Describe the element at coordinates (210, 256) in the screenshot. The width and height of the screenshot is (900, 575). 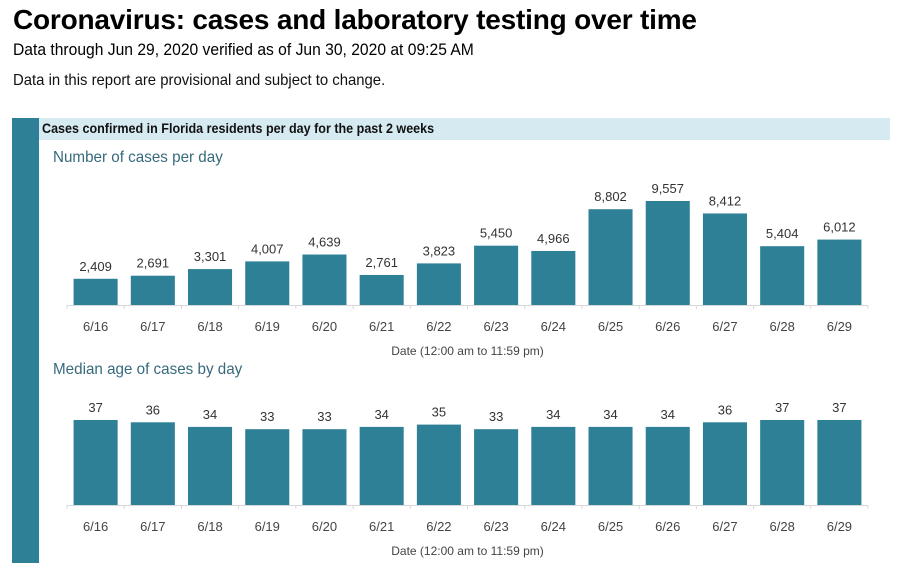
I see `bar-value-label: 3,301` at that location.